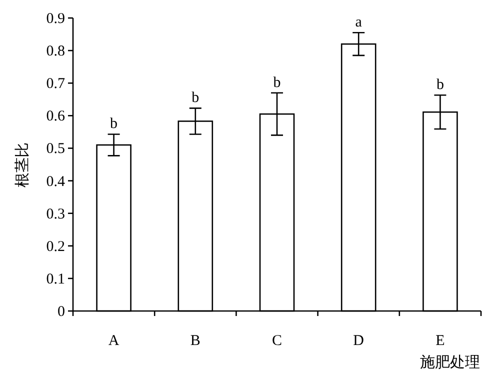 This screenshot has width=500, height=376. Describe the element at coordinates (56, 84) in the screenshot. I see `y-tick-label: 0.7` at that location.